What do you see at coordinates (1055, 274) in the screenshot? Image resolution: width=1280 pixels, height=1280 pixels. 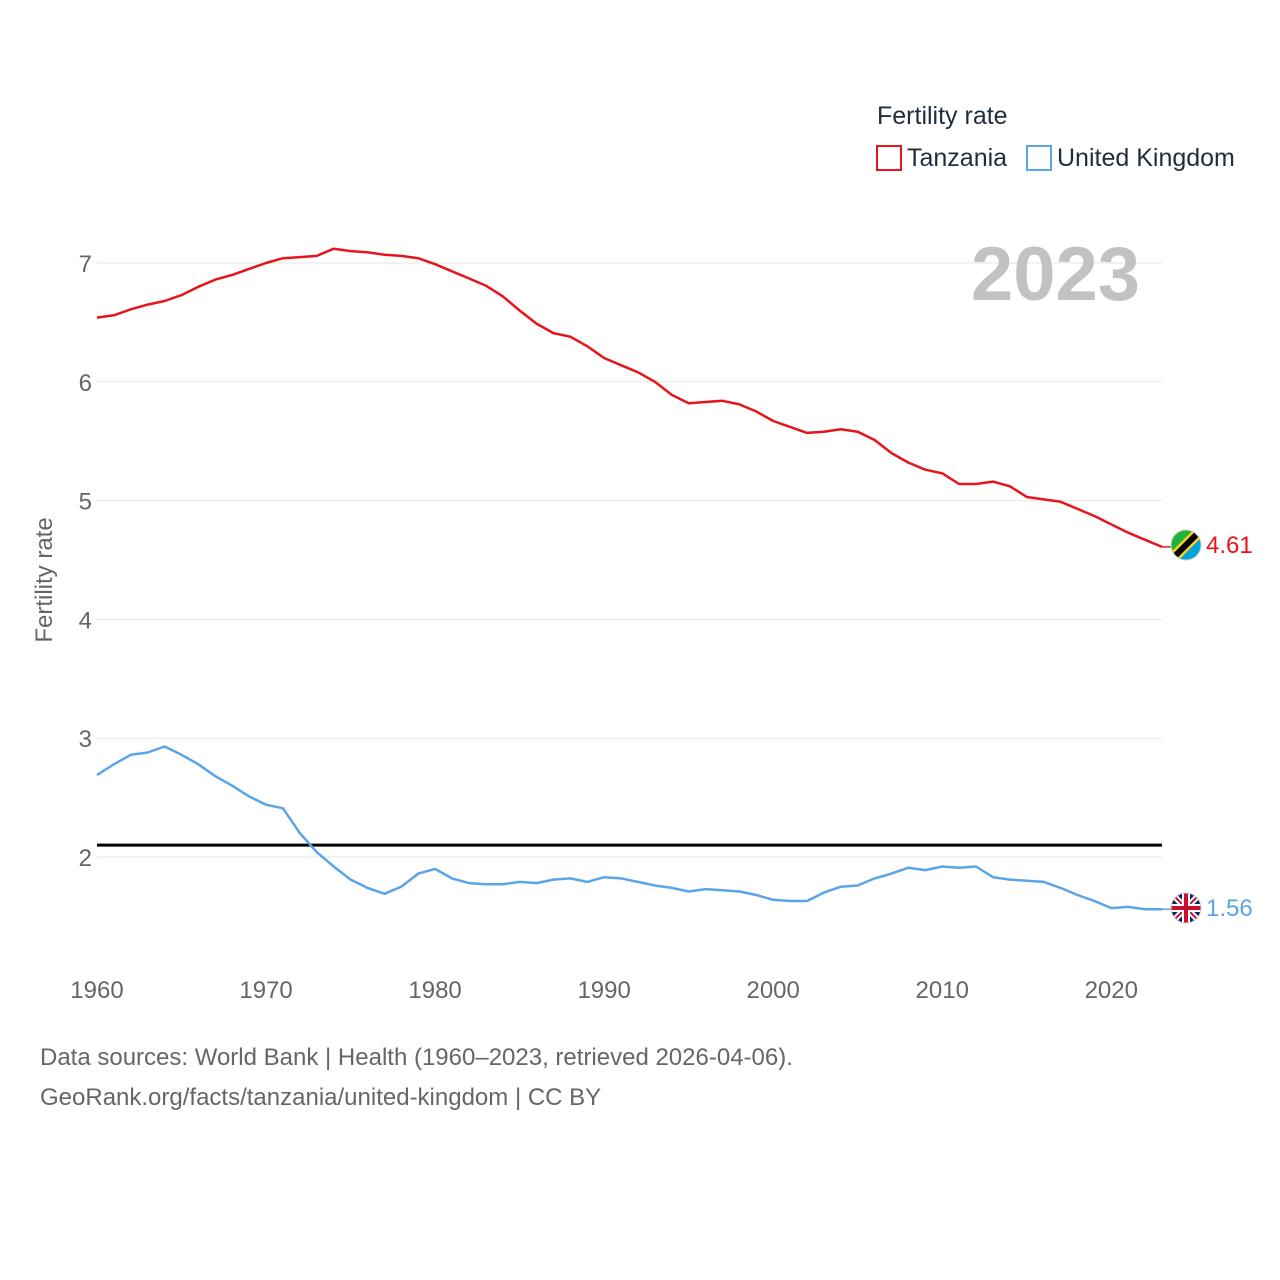 I see `year-label: 2023` at bounding box center [1055, 274].